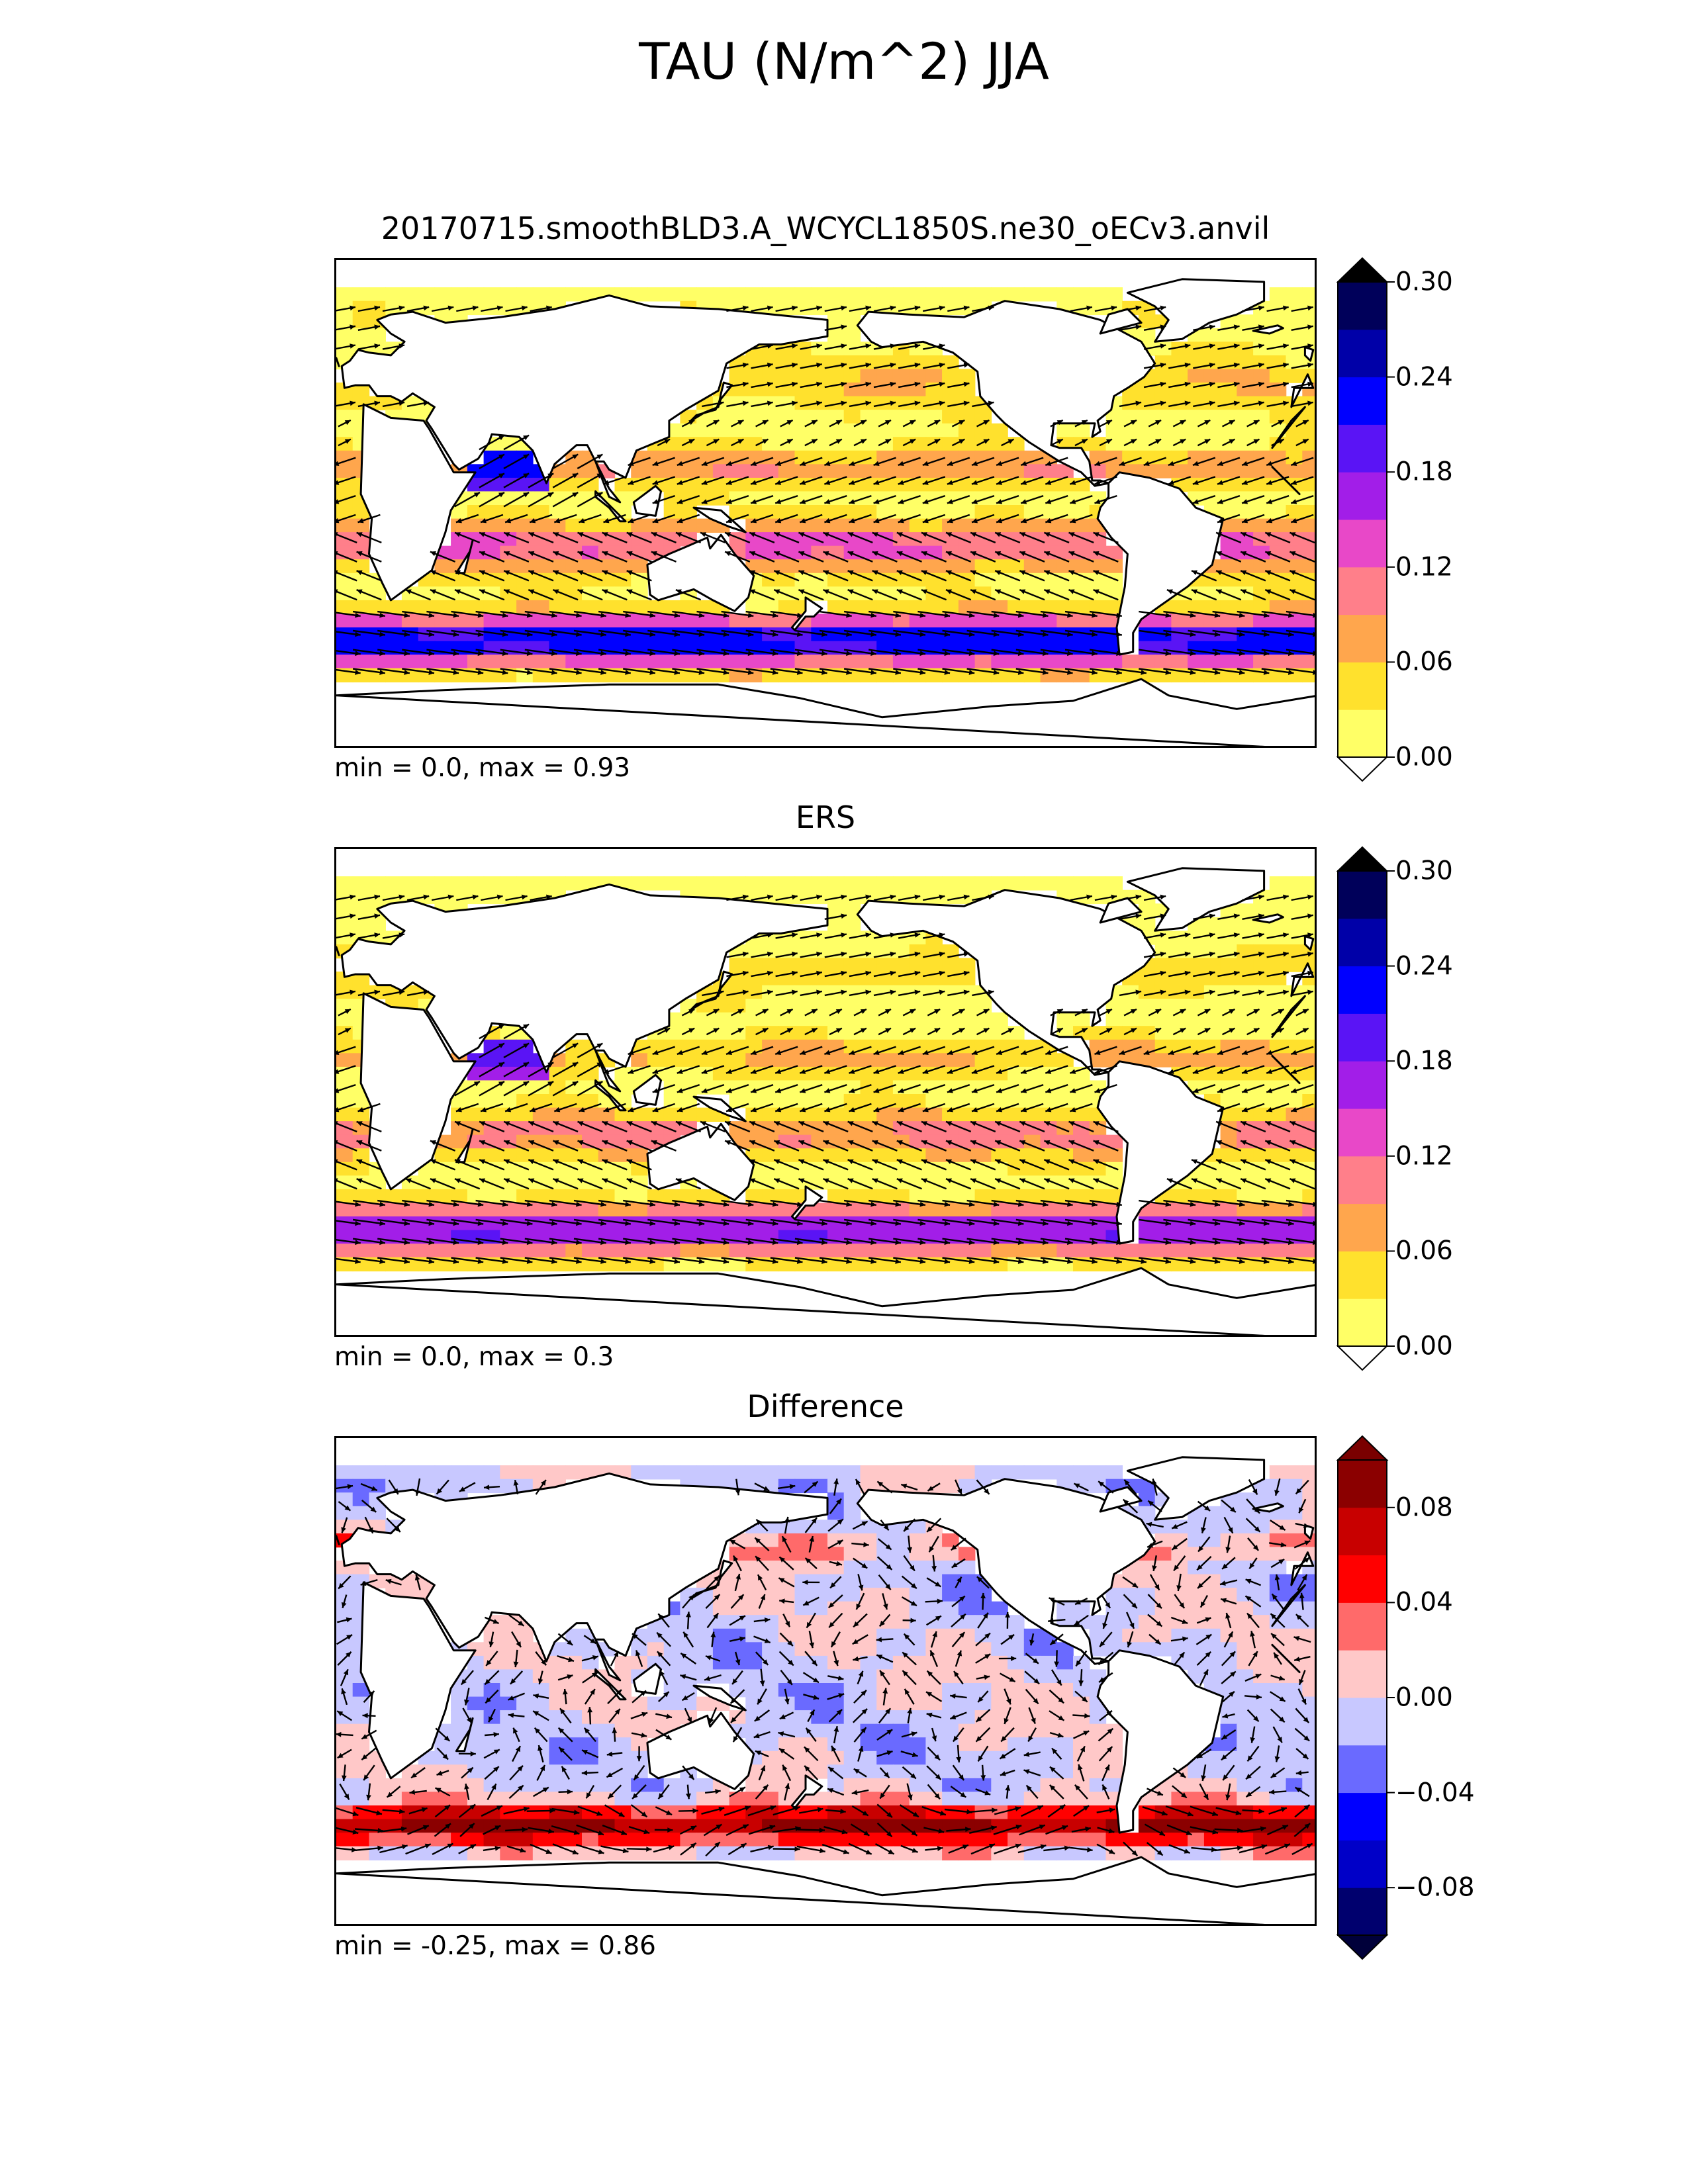  I want to click on colorbar-segment, so click(1362, 1322).